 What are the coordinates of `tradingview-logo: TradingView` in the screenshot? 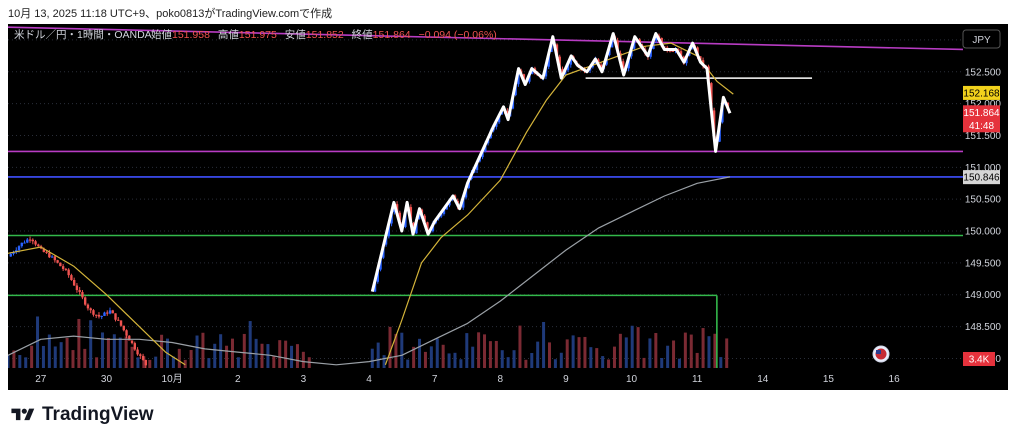 It's located at (82, 415).